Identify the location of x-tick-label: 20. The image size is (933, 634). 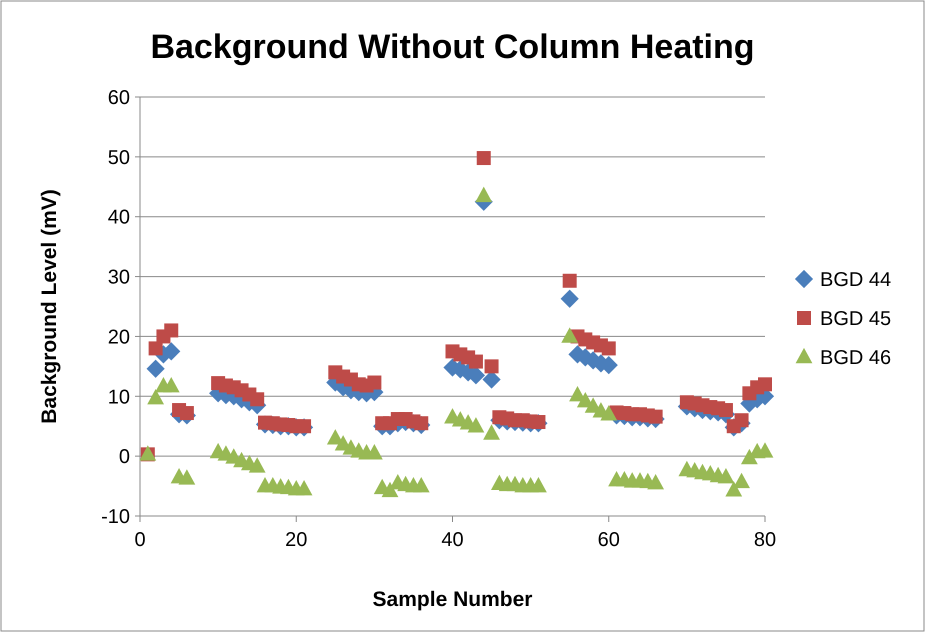
(296, 540).